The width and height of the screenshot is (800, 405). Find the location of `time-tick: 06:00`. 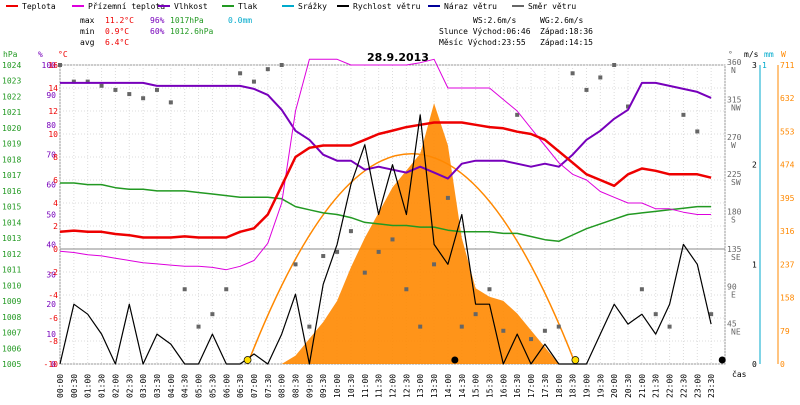

time-tick: 06:00 is located at coordinates (226, 386).